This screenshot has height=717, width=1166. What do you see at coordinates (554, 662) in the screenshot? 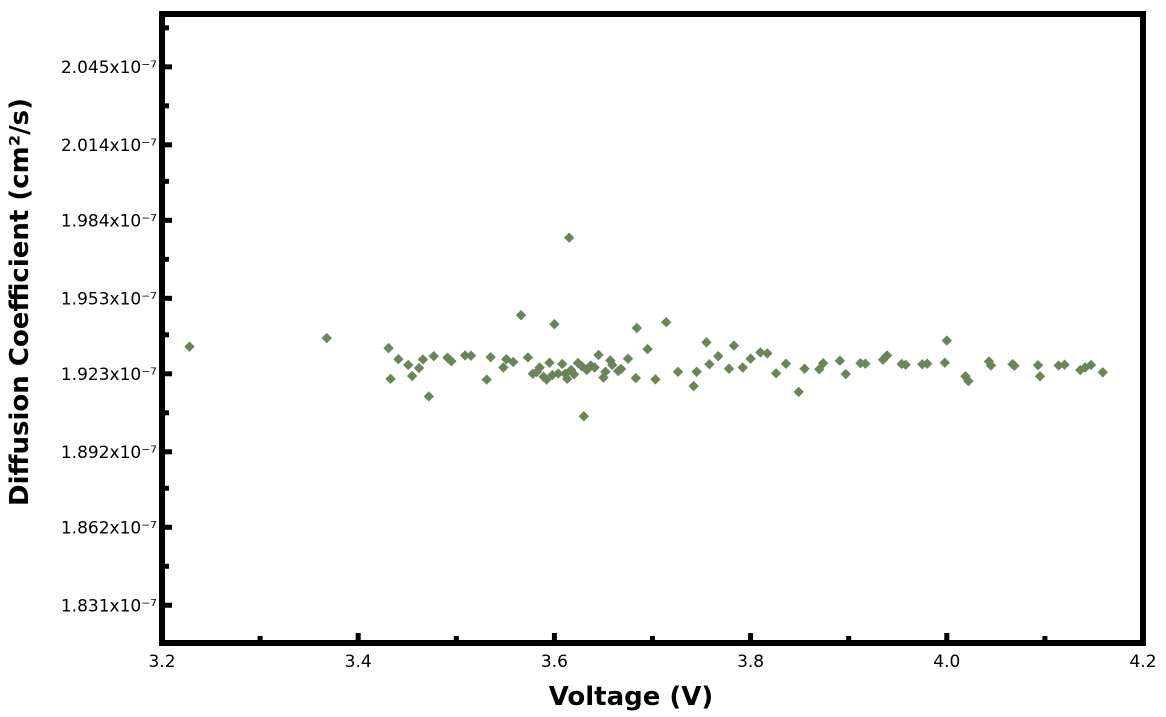
I see `x-tick-label: 3.6` at bounding box center [554, 662].